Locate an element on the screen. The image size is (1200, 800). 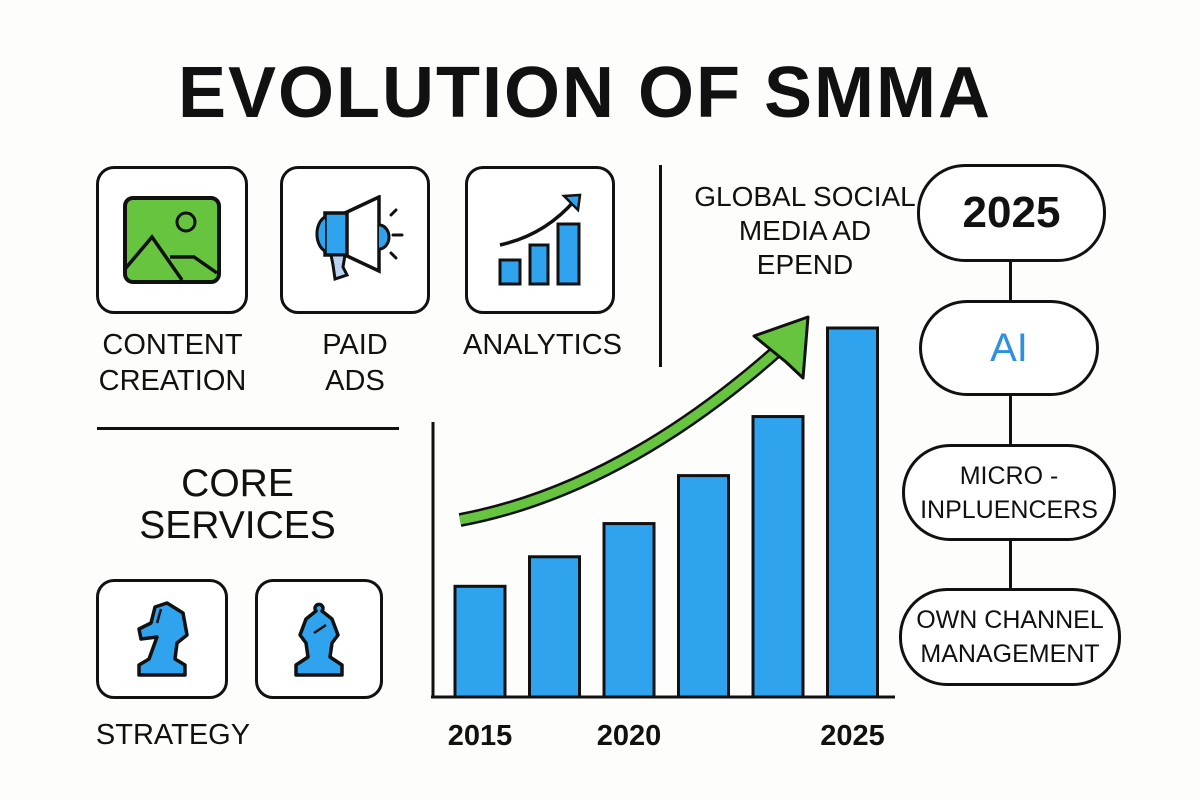
content-creation-card is located at coordinates (172, 240).